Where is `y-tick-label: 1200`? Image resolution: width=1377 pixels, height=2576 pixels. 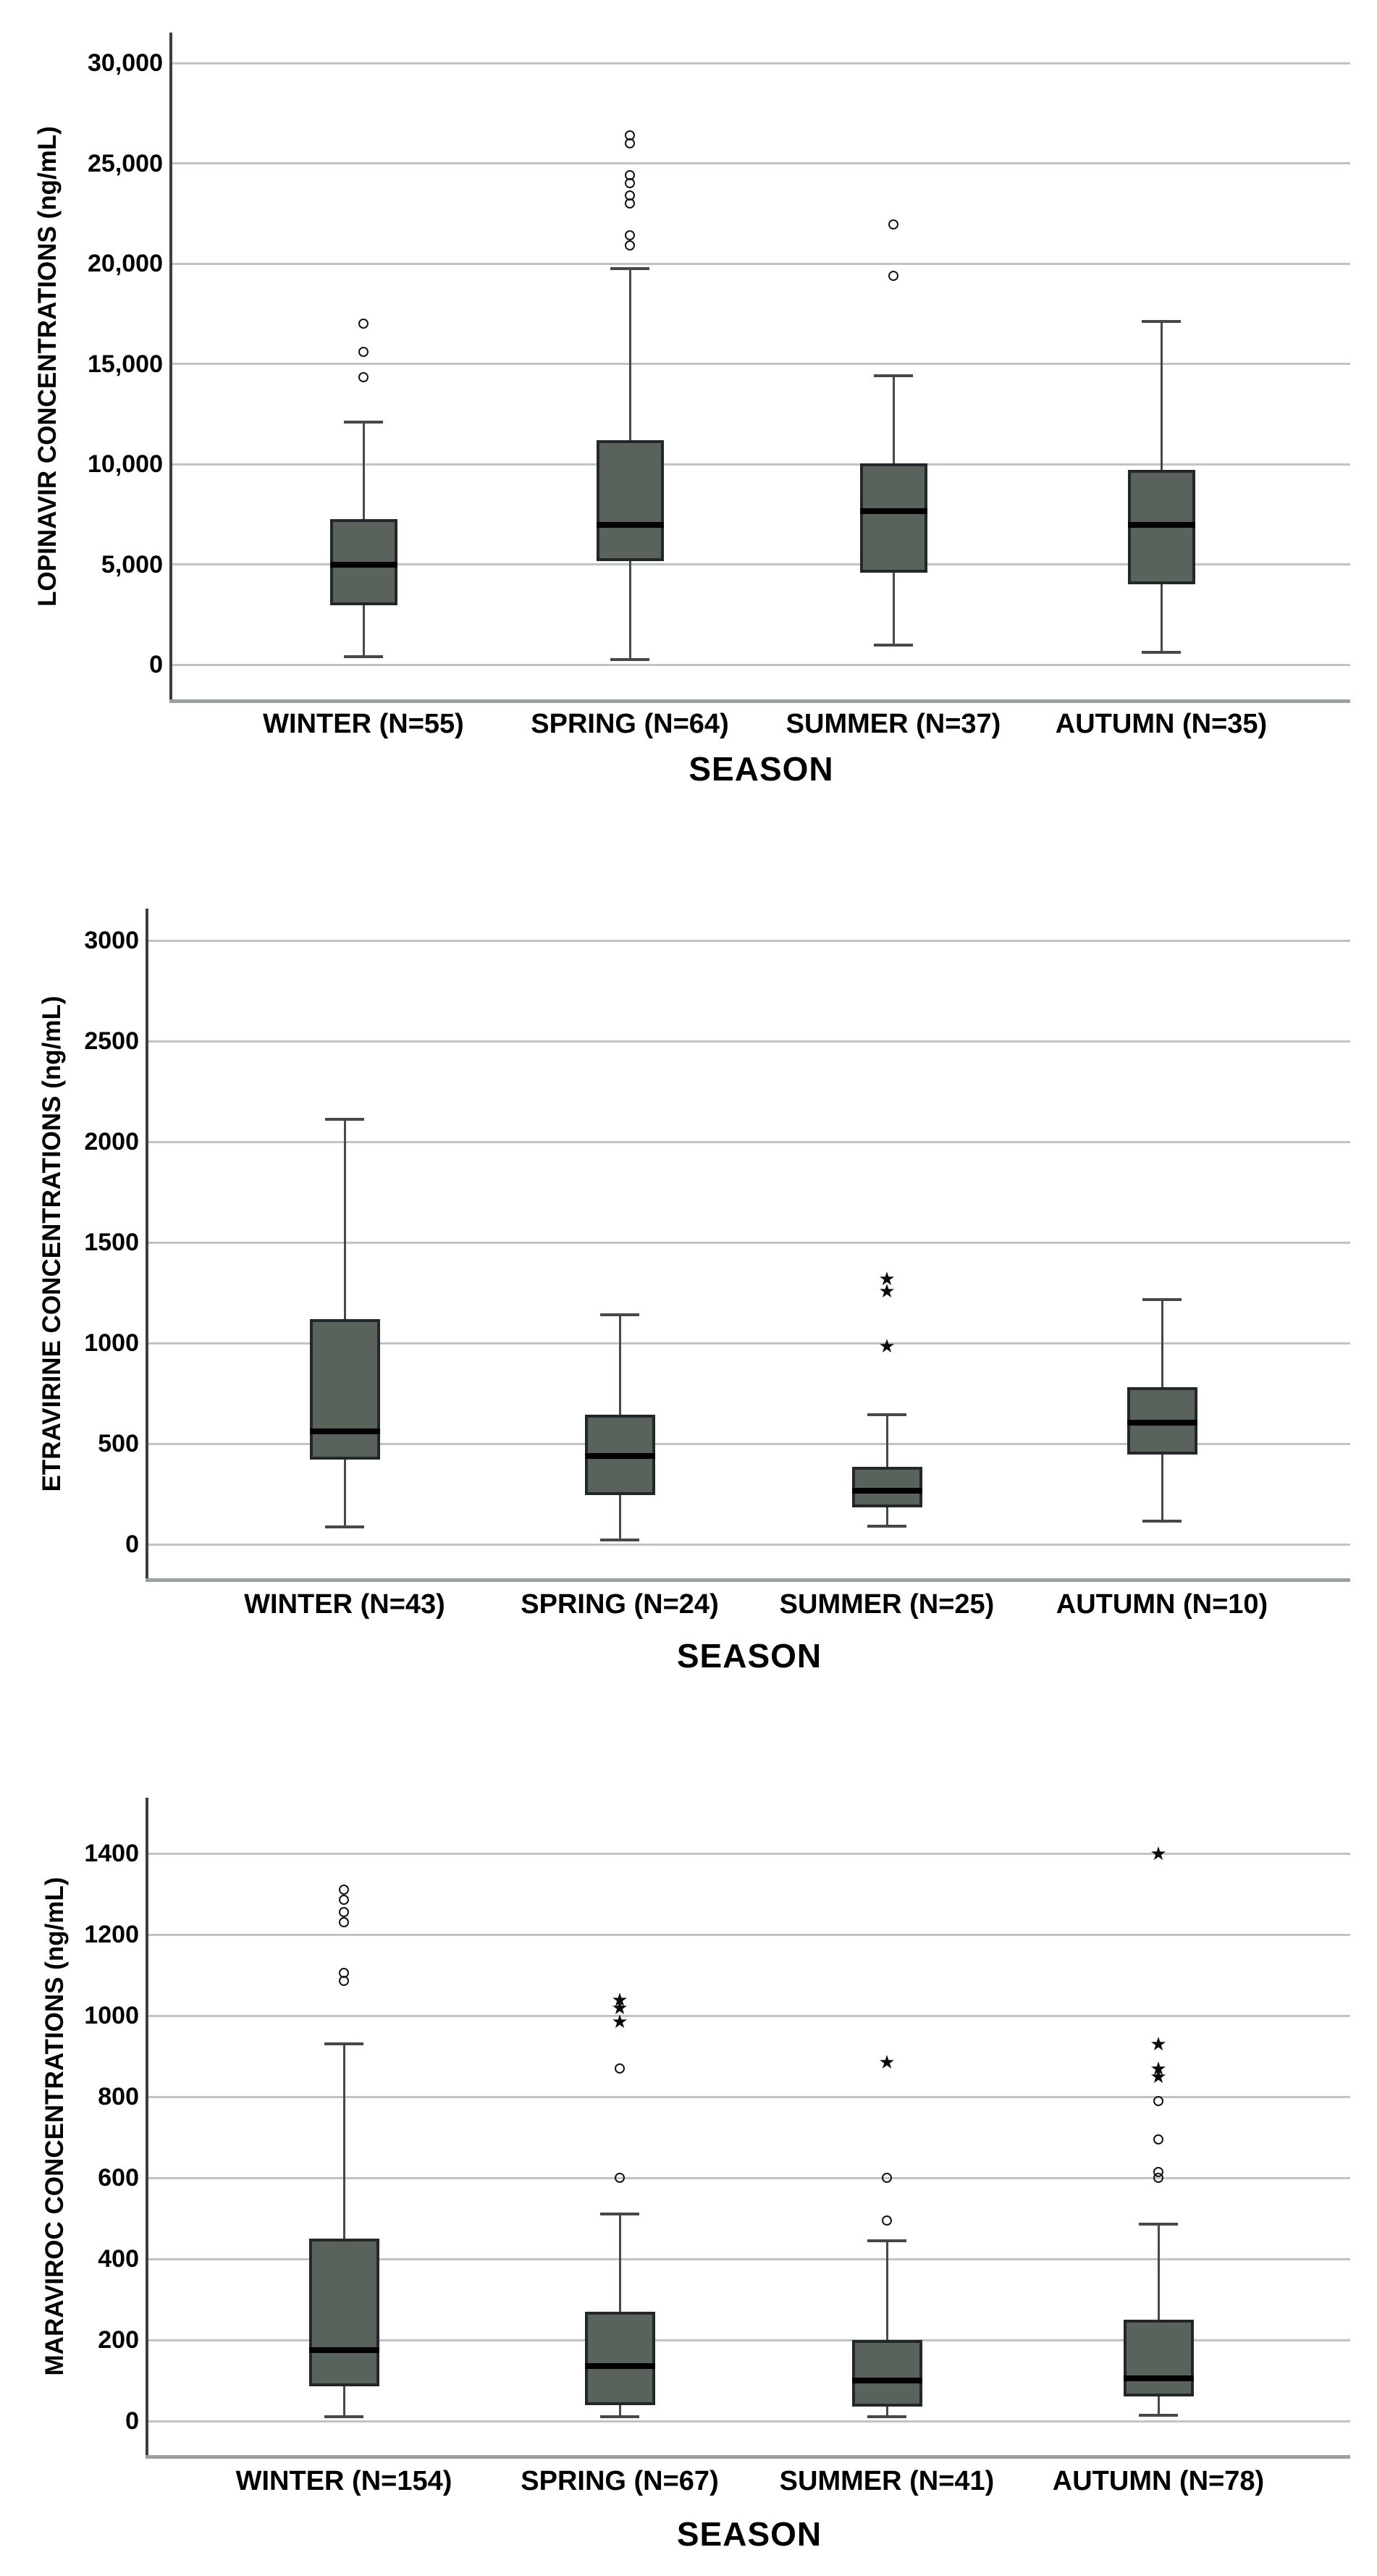
y-tick-label: 1200 is located at coordinates (111, 1934).